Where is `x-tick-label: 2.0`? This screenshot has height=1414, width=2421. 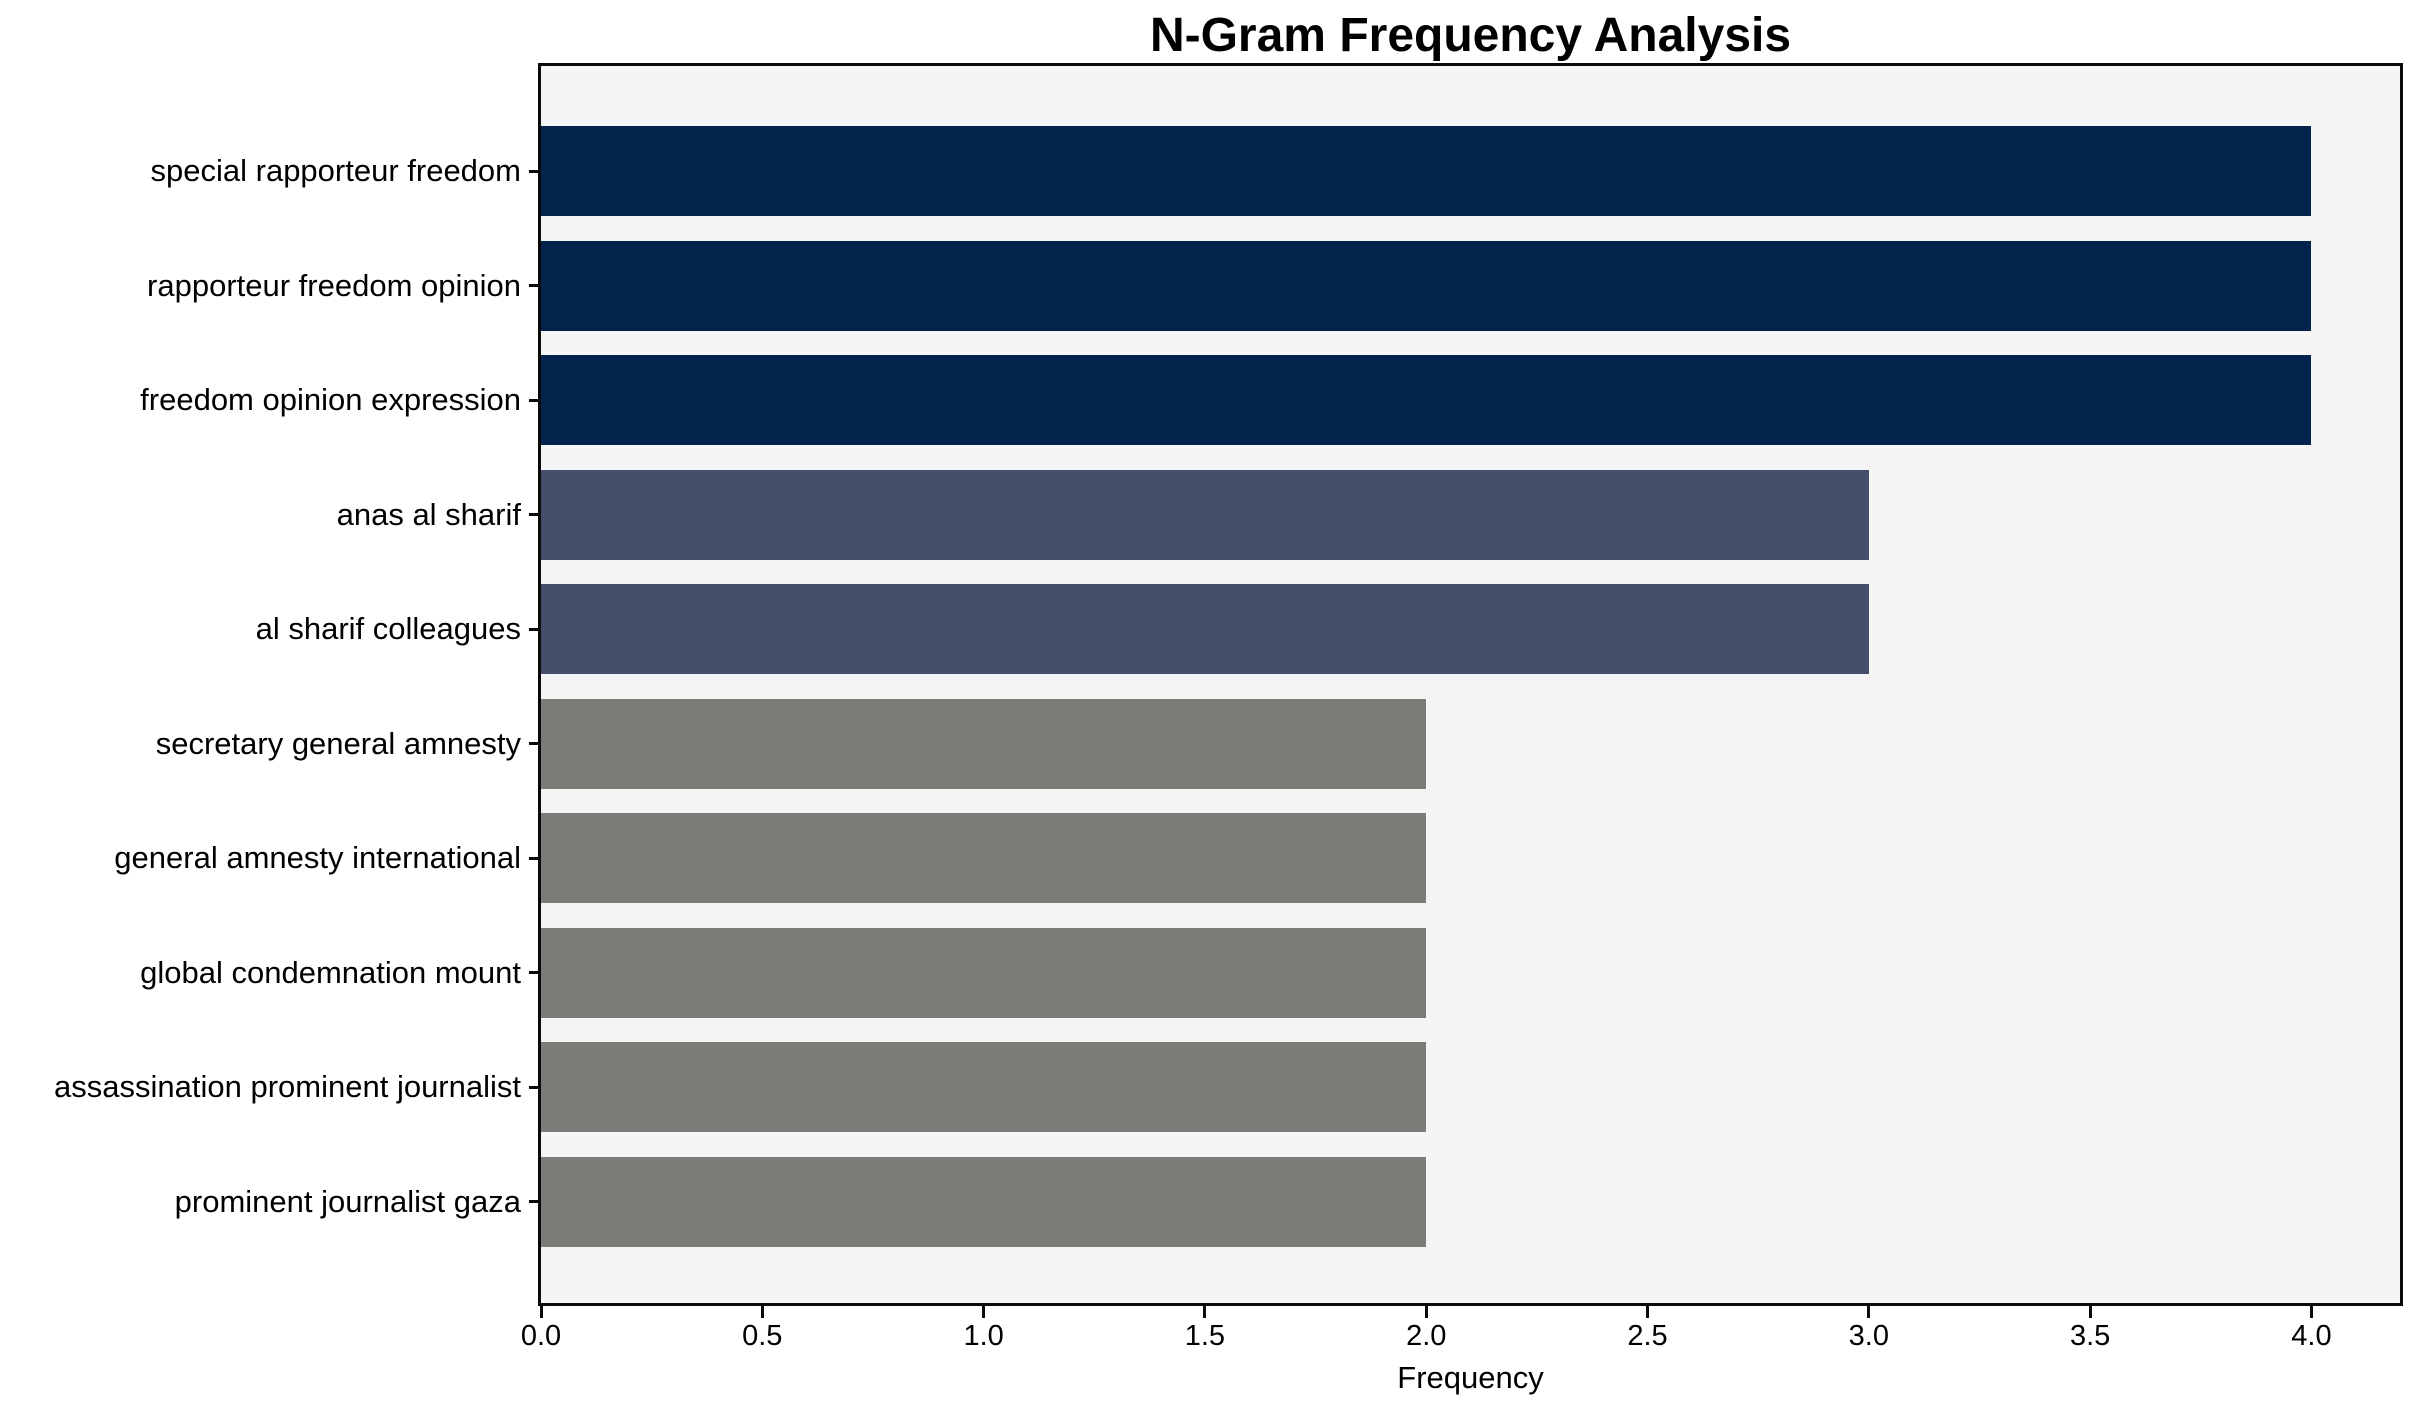
x-tick-label: 2.0 is located at coordinates (1426, 1336).